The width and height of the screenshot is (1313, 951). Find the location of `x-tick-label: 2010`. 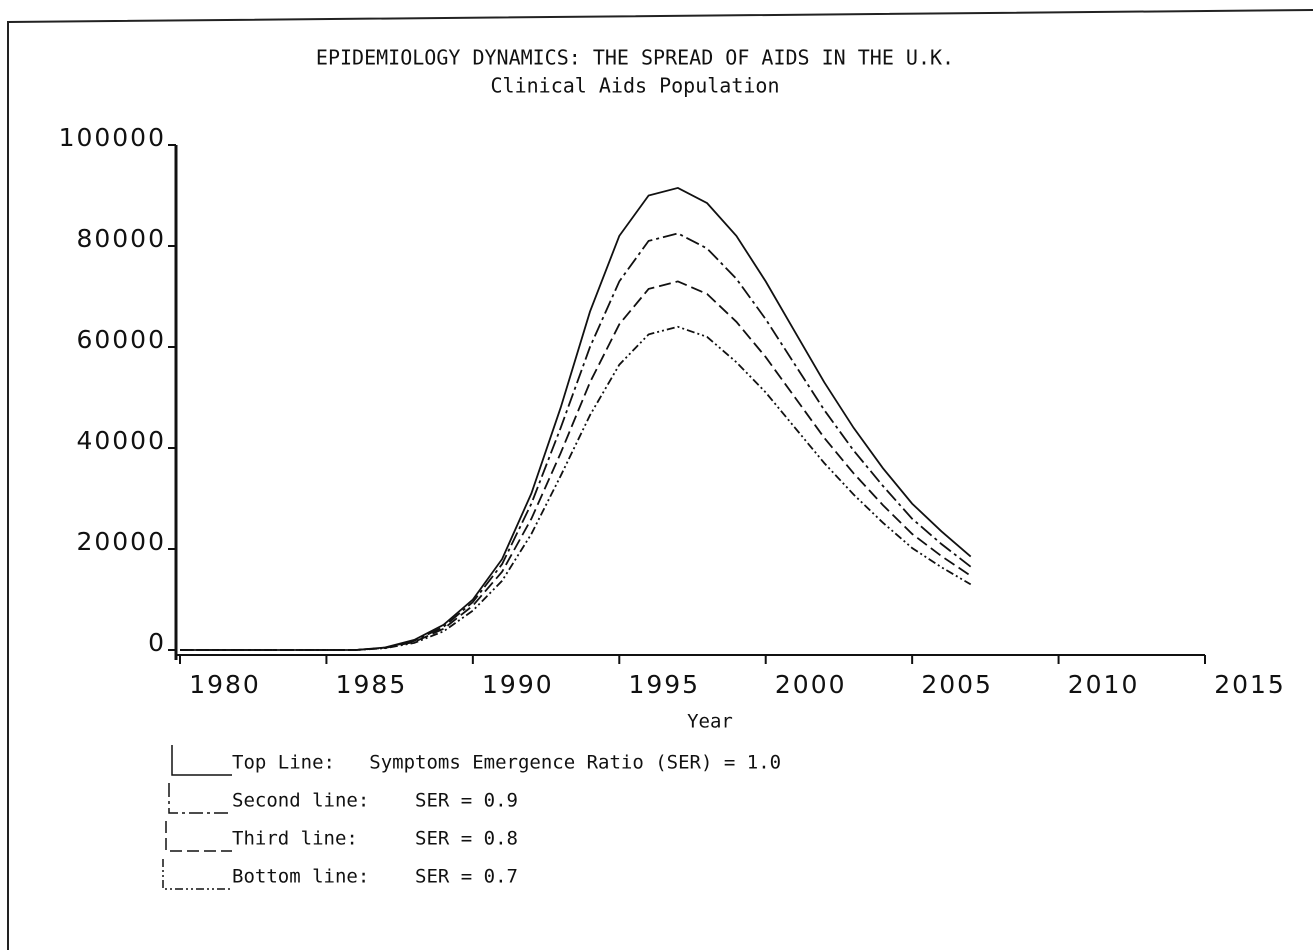

x-tick-label: 2010 is located at coordinates (1104, 684).